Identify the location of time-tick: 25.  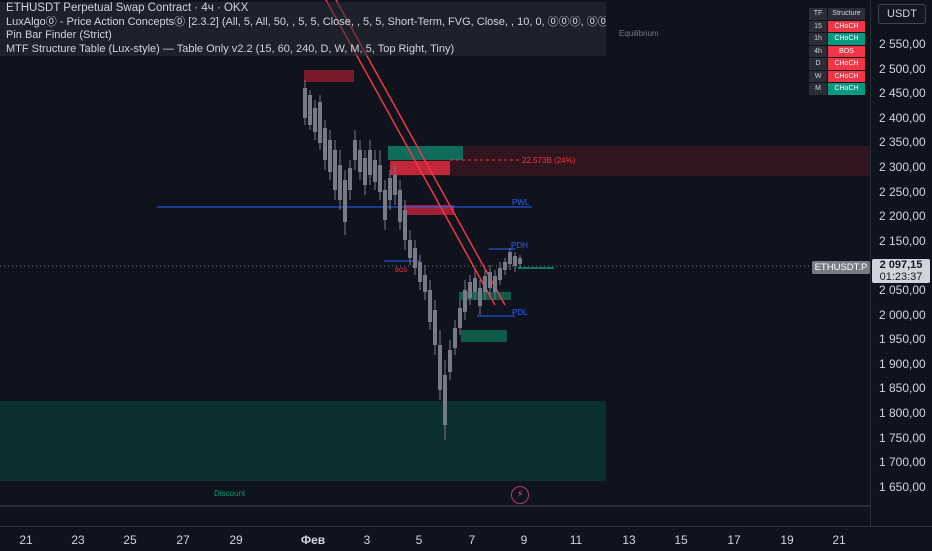
(130, 540).